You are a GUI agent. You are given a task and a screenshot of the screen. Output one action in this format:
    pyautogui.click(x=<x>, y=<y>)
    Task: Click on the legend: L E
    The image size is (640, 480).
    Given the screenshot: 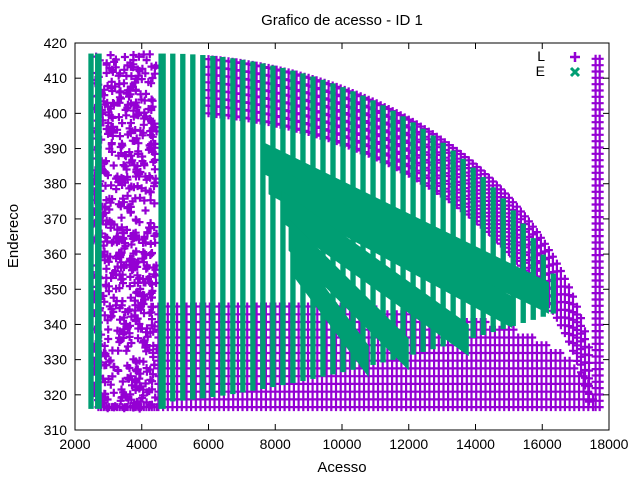 What is the action you would take?
    pyautogui.click(x=558, y=63)
    